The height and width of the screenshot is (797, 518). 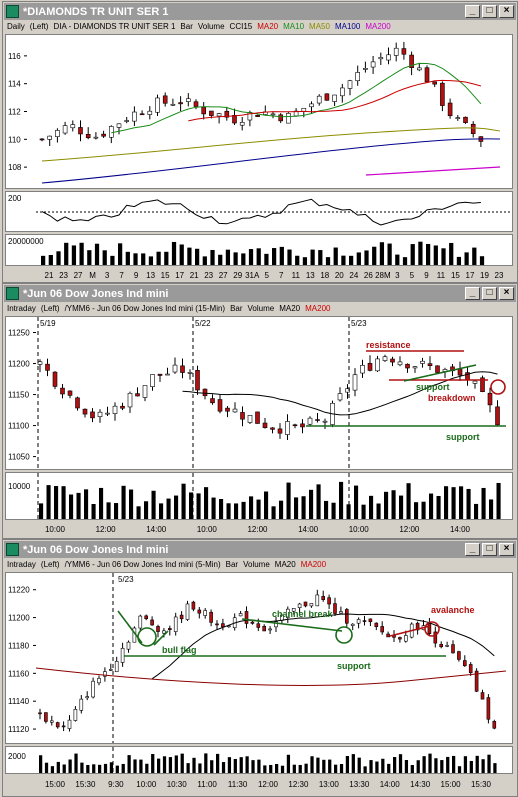 I want to click on window-title: *Jun 06 Dow Jones Ind mini, so click(x=96, y=293).